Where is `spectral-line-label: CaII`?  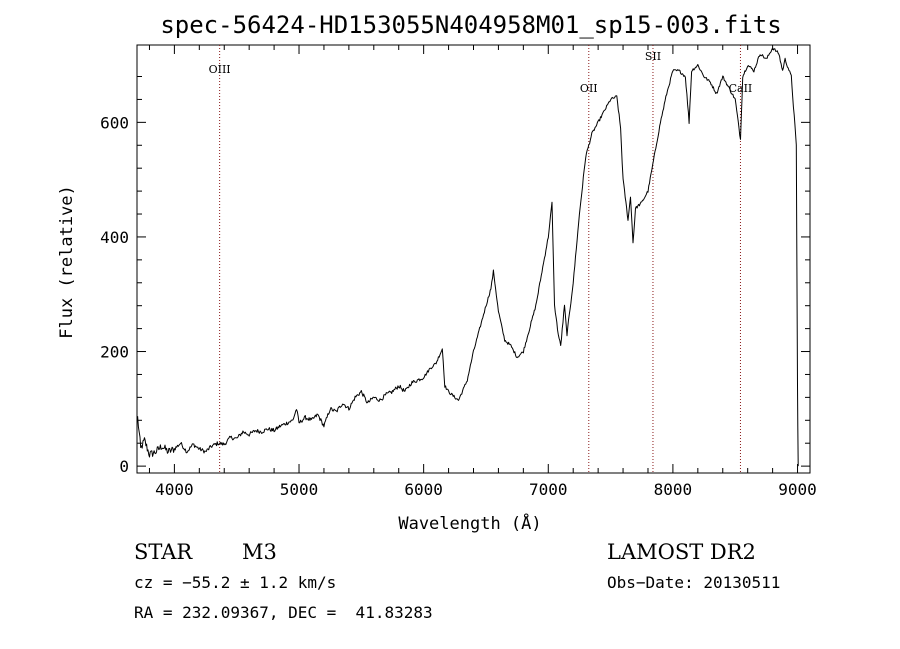 spectral-line-label: CaII is located at coordinates (741, 88).